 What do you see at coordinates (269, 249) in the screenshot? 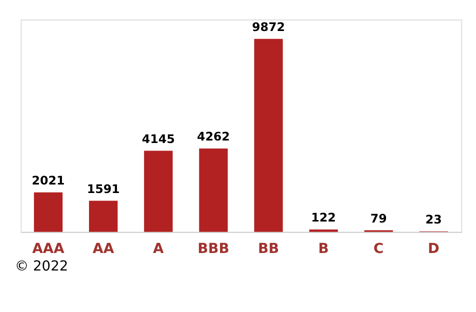
I see `x-tick-label: BB` at bounding box center [269, 249].